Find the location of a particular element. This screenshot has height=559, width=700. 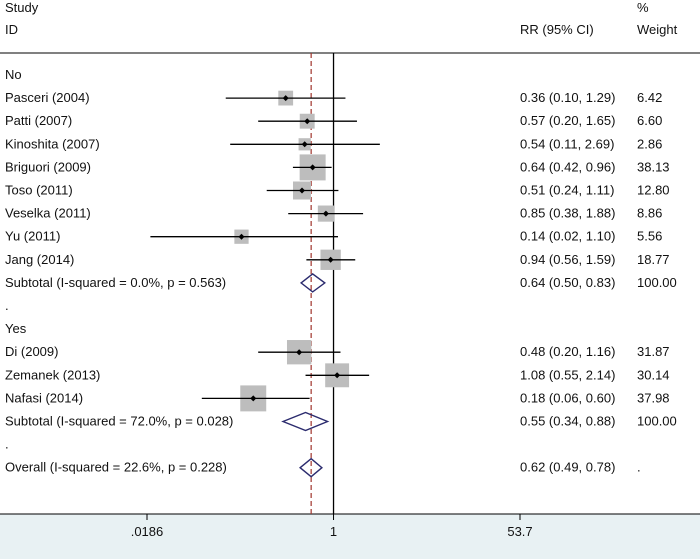

row-label: Patti (2007) is located at coordinates (38, 120).